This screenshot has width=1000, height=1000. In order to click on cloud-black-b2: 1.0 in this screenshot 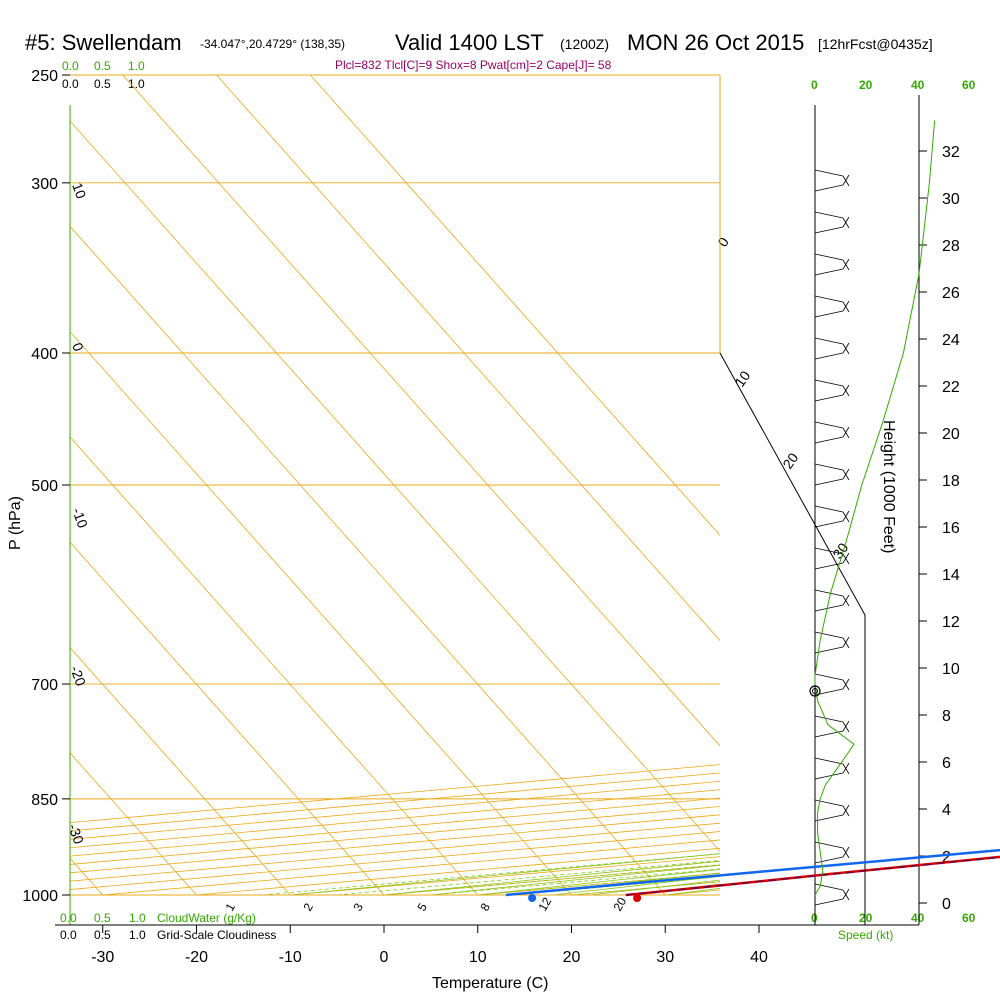, I will do `click(137, 935)`.